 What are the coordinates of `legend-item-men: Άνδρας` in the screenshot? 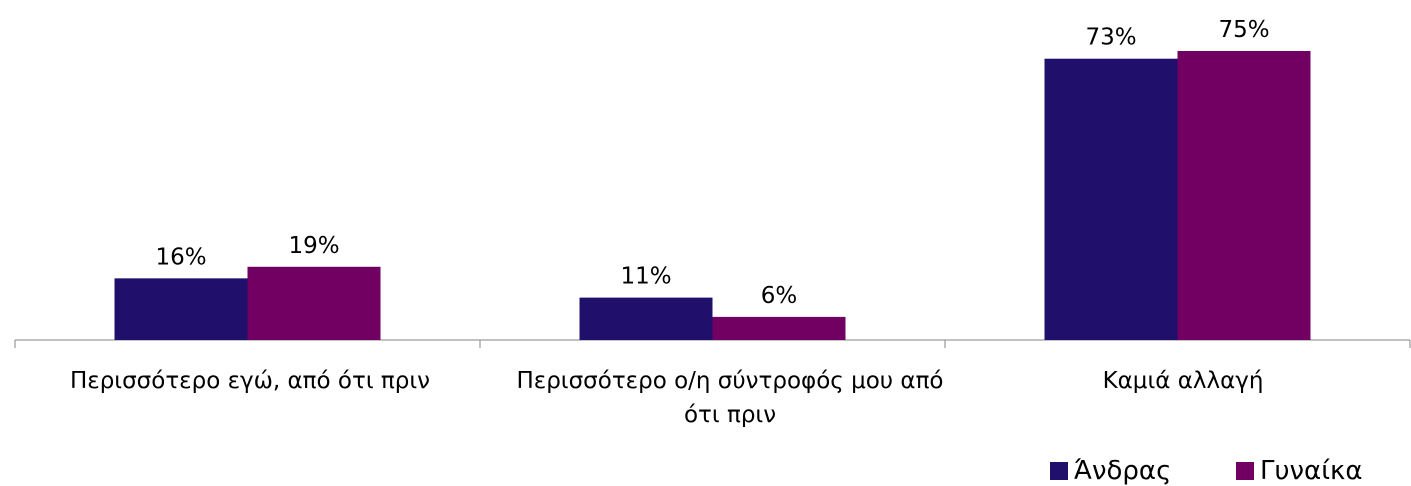 It's located at (1110, 471).